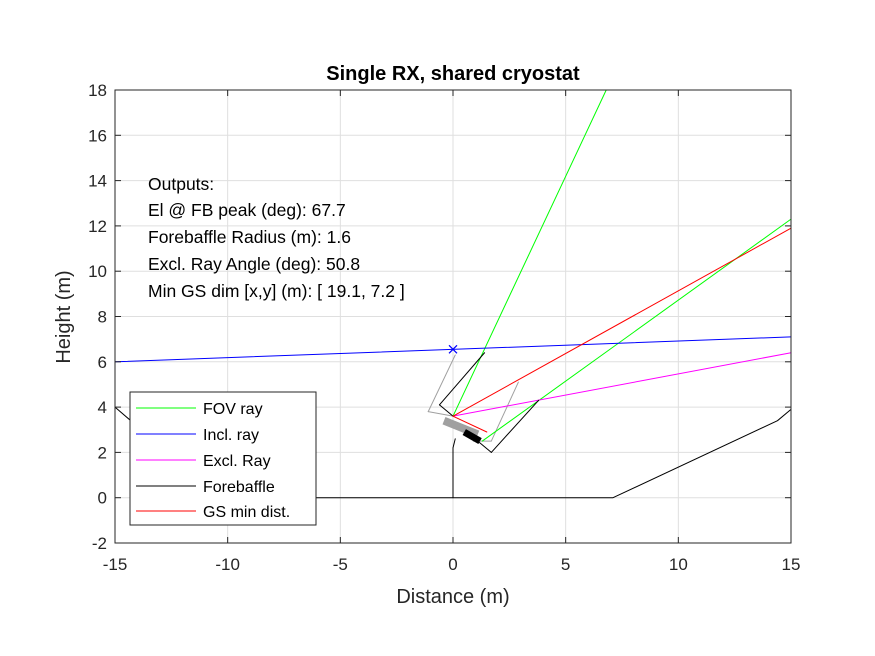  I want to click on annotation-line: Min GS dim [x,y] (m): [ 19.1, 7.2 ], so click(276, 291).